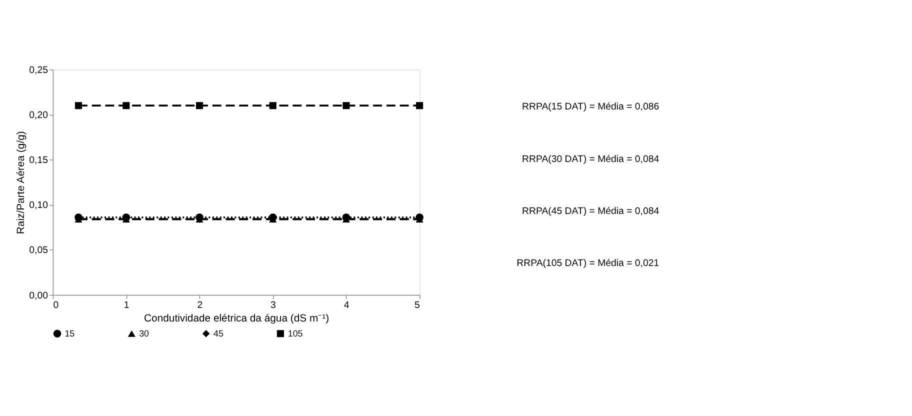 Image resolution: width=912 pixels, height=416 pixels. I want to click on x-tick-label: 0, so click(56, 305).